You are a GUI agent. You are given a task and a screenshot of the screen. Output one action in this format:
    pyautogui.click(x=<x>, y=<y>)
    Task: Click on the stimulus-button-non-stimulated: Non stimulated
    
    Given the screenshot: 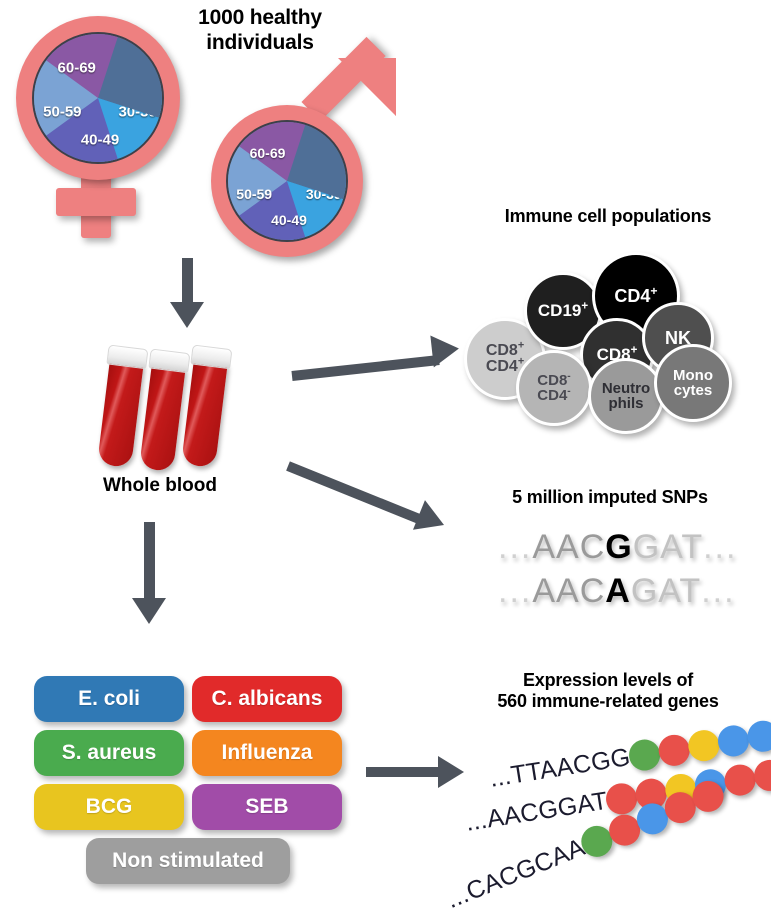 What is the action you would take?
    pyautogui.click(x=188, y=861)
    